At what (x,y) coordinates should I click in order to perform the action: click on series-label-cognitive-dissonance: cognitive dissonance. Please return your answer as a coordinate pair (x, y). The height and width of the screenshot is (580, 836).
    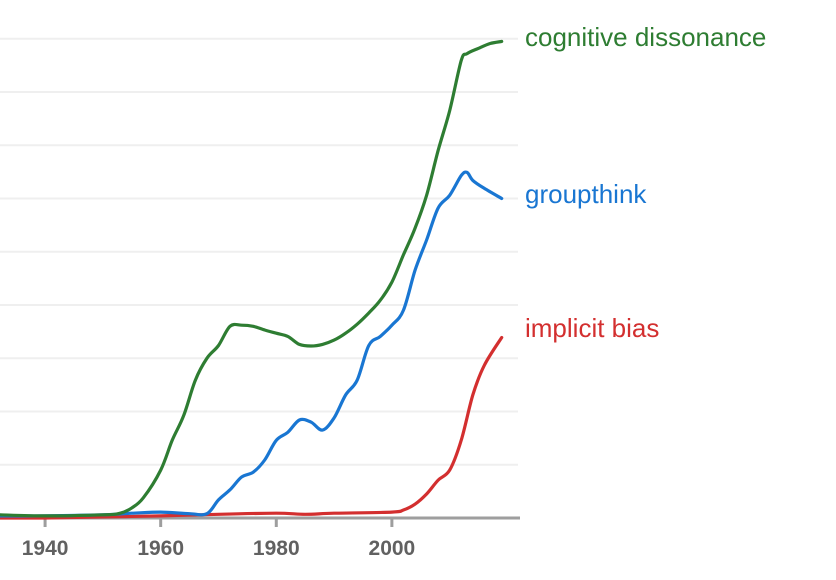
    Looking at the image, I should click on (645, 37).